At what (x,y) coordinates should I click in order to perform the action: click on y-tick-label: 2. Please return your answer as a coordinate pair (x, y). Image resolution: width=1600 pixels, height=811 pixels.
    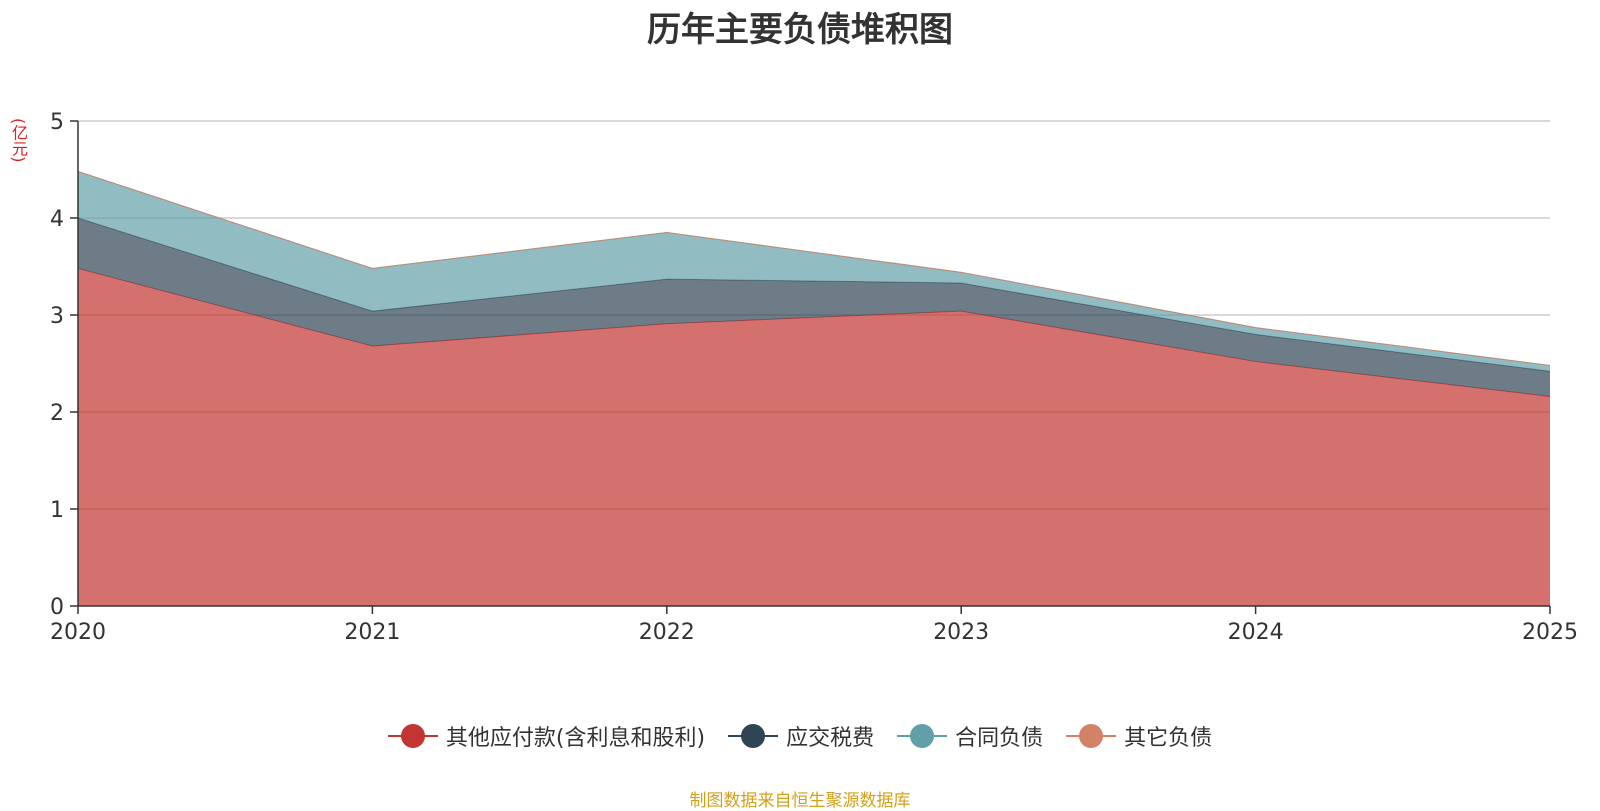
    Looking at the image, I should click on (57, 413).